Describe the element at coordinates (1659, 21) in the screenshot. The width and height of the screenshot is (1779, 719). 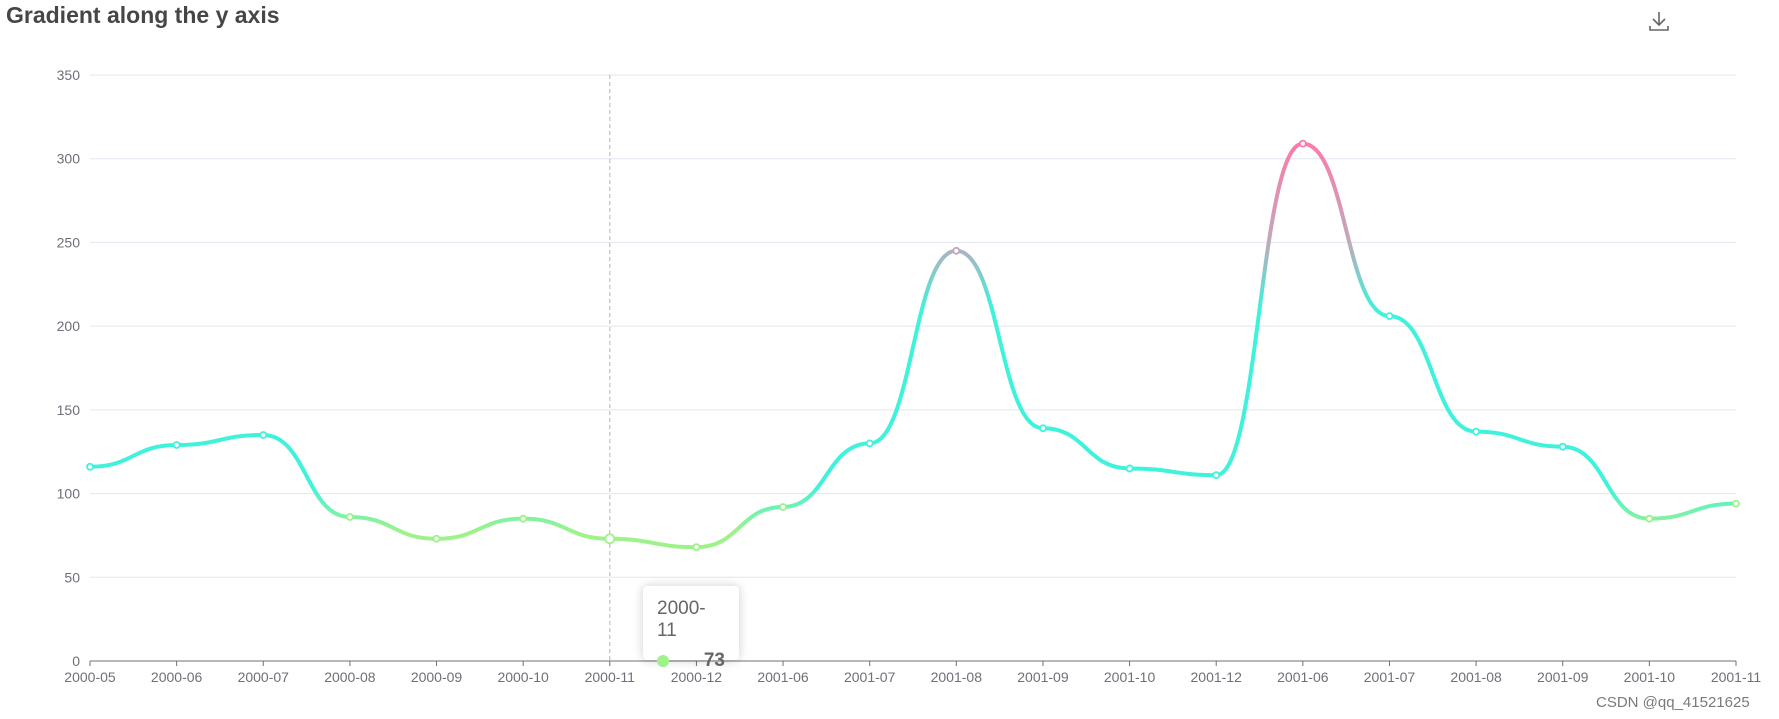
I see `download-icon` at that location.